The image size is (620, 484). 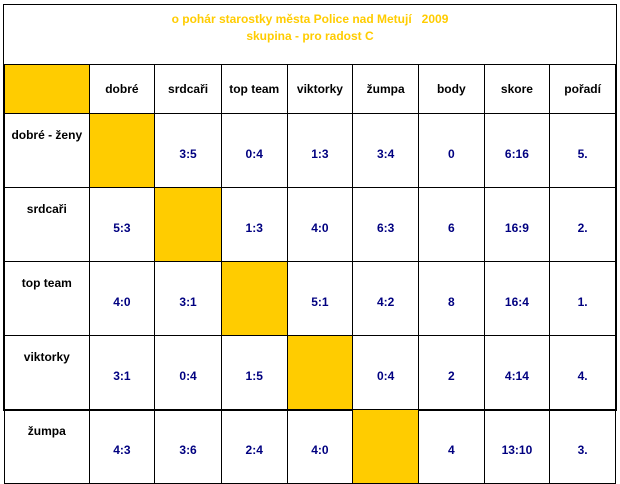 What do you see at coordinates (451, 224) in the screenshot?
I see `points-value: 6` at bounding box center [451, 224].